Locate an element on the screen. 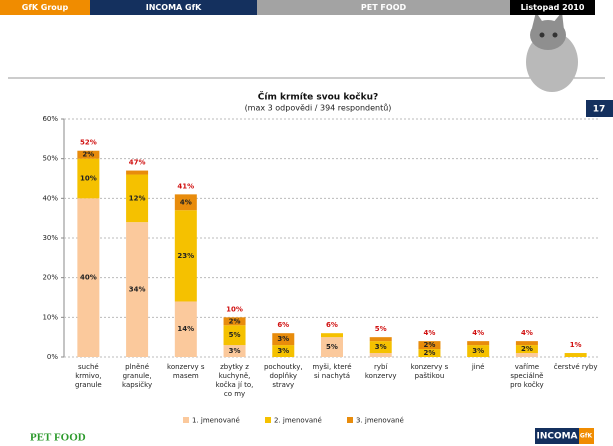 The width and height of the screenshot is (613, 446). total-label: 5% is located at coordinates (381, 329).